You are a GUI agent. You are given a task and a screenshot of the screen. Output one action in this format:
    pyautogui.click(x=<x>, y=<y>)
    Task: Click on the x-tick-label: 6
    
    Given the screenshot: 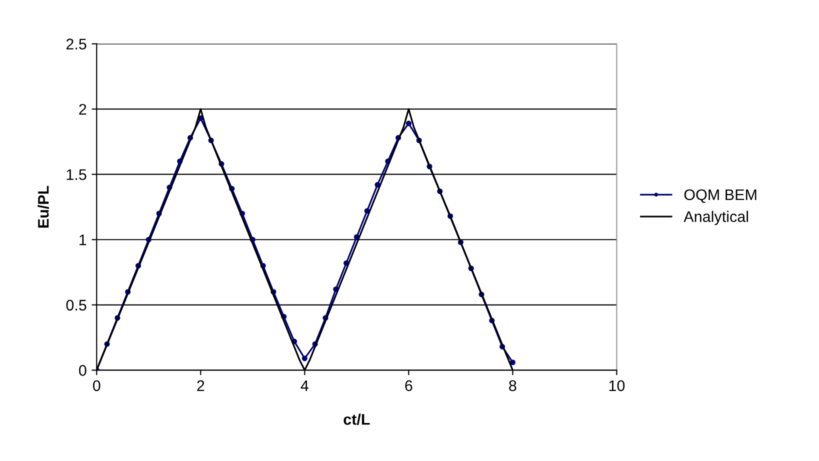 What is the action you would take?
    pyautogui.click(x=408, y=386)
    